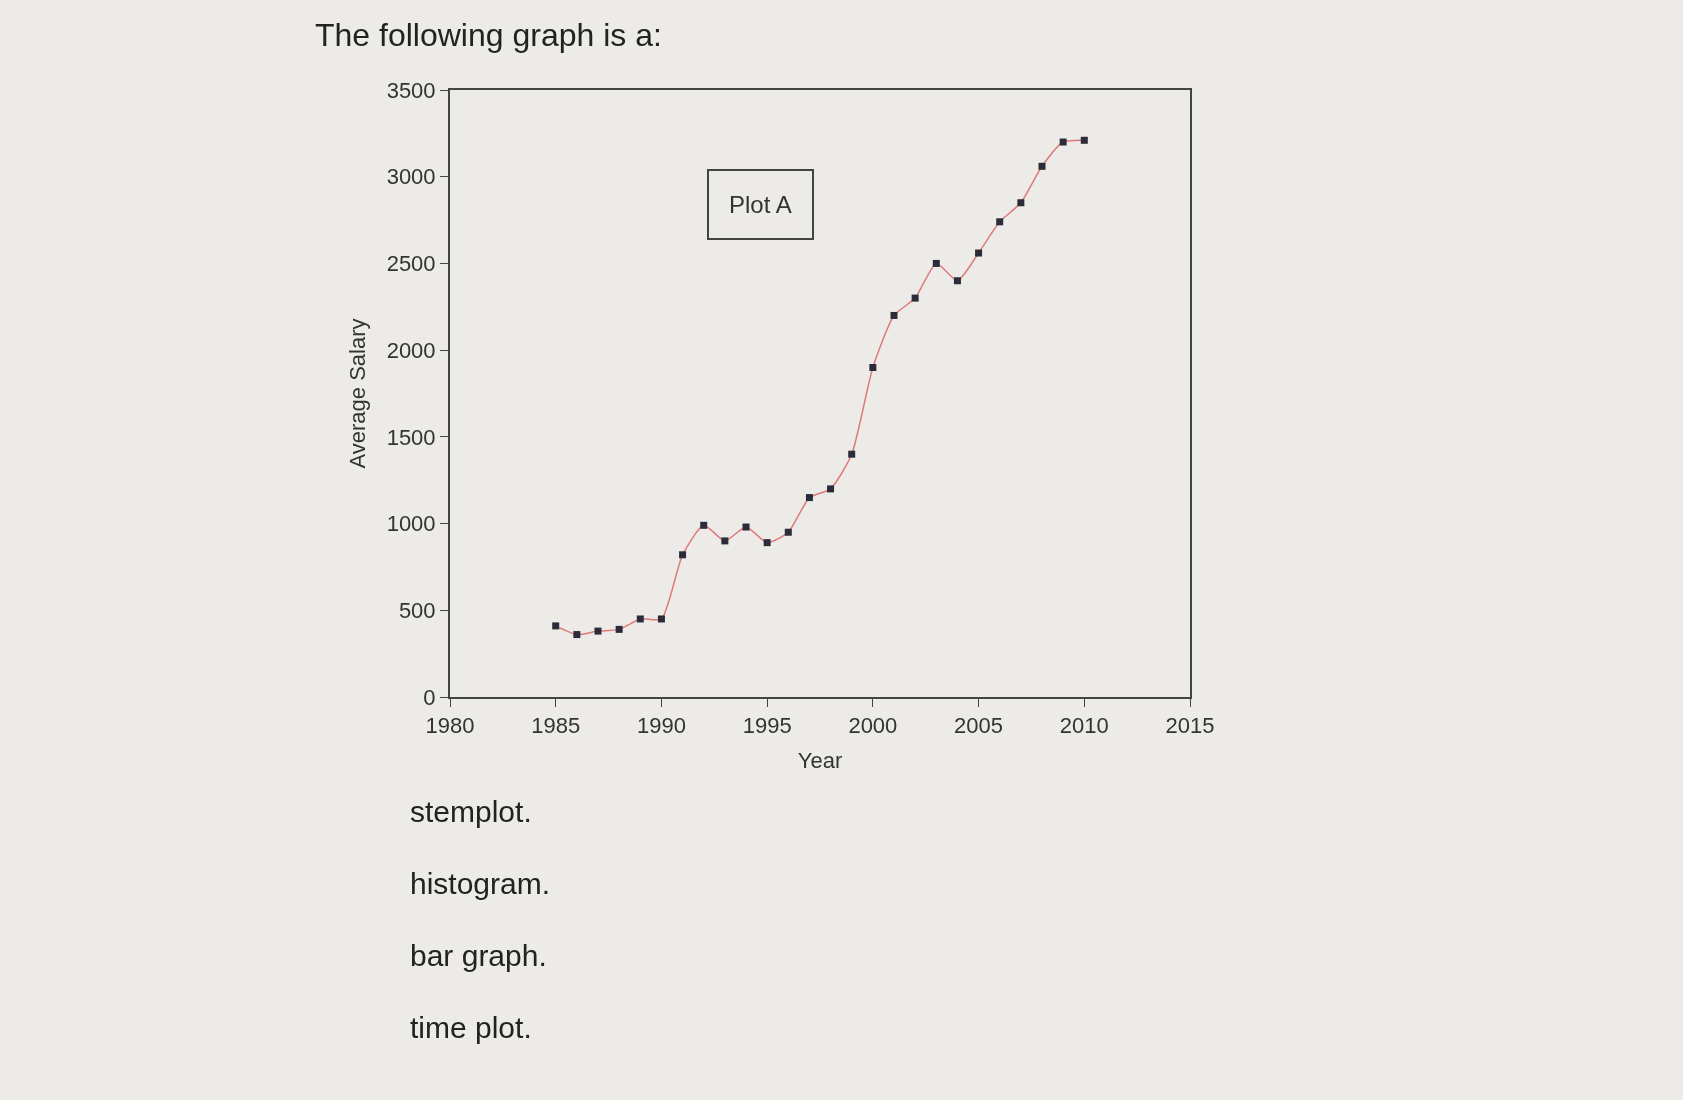  I want to click on x-tick-label: 2015, so click(1190, 726).